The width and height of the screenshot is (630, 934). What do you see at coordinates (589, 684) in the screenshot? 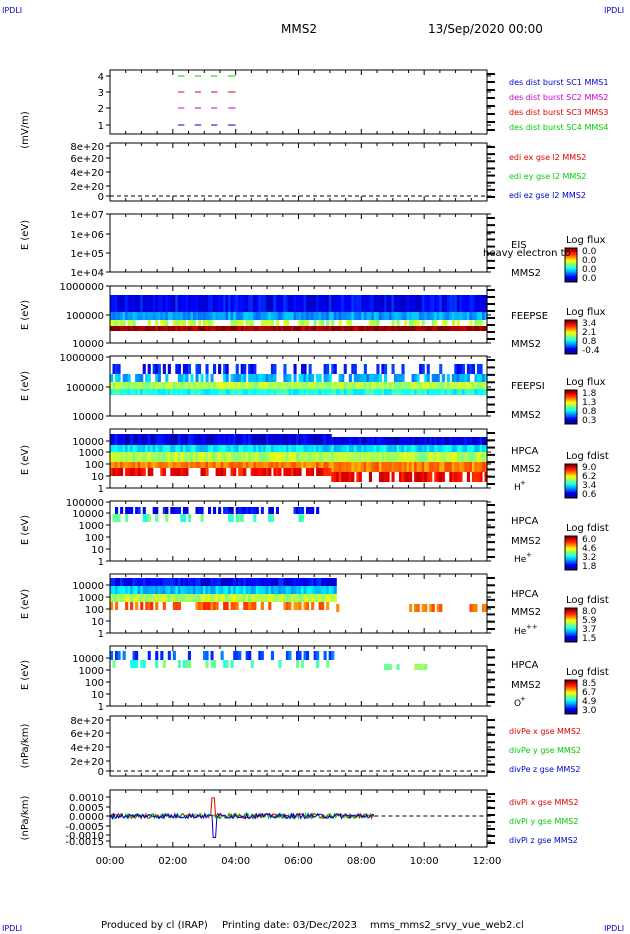
I see `colorbar-tick-label: 8.5` at bounding box center [589, 684].